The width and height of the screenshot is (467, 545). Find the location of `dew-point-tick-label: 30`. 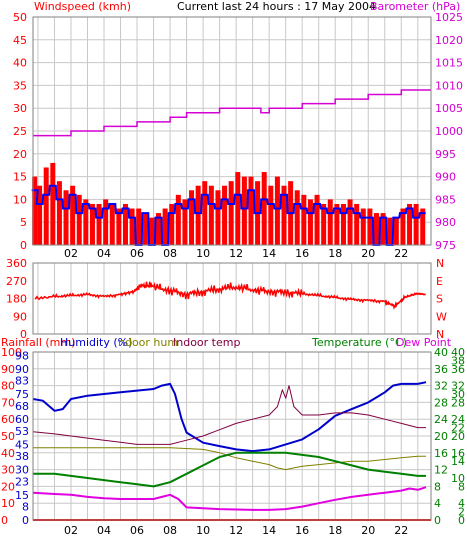

dew-point-tick-label: 30 is located at coordinates (458, 394).